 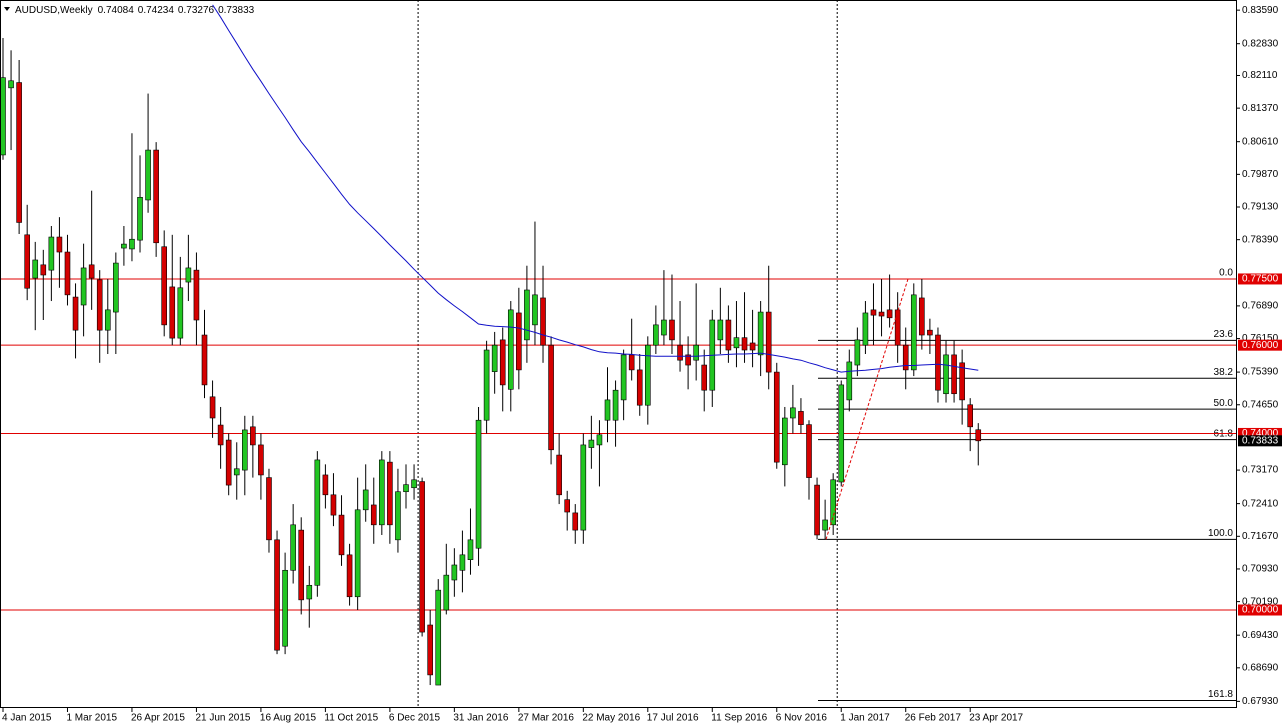 What do you see at coordinates (1224, 372) in the screenshot?
I see `fib-level-label: 38.2` at bounding box center [1224, 372].